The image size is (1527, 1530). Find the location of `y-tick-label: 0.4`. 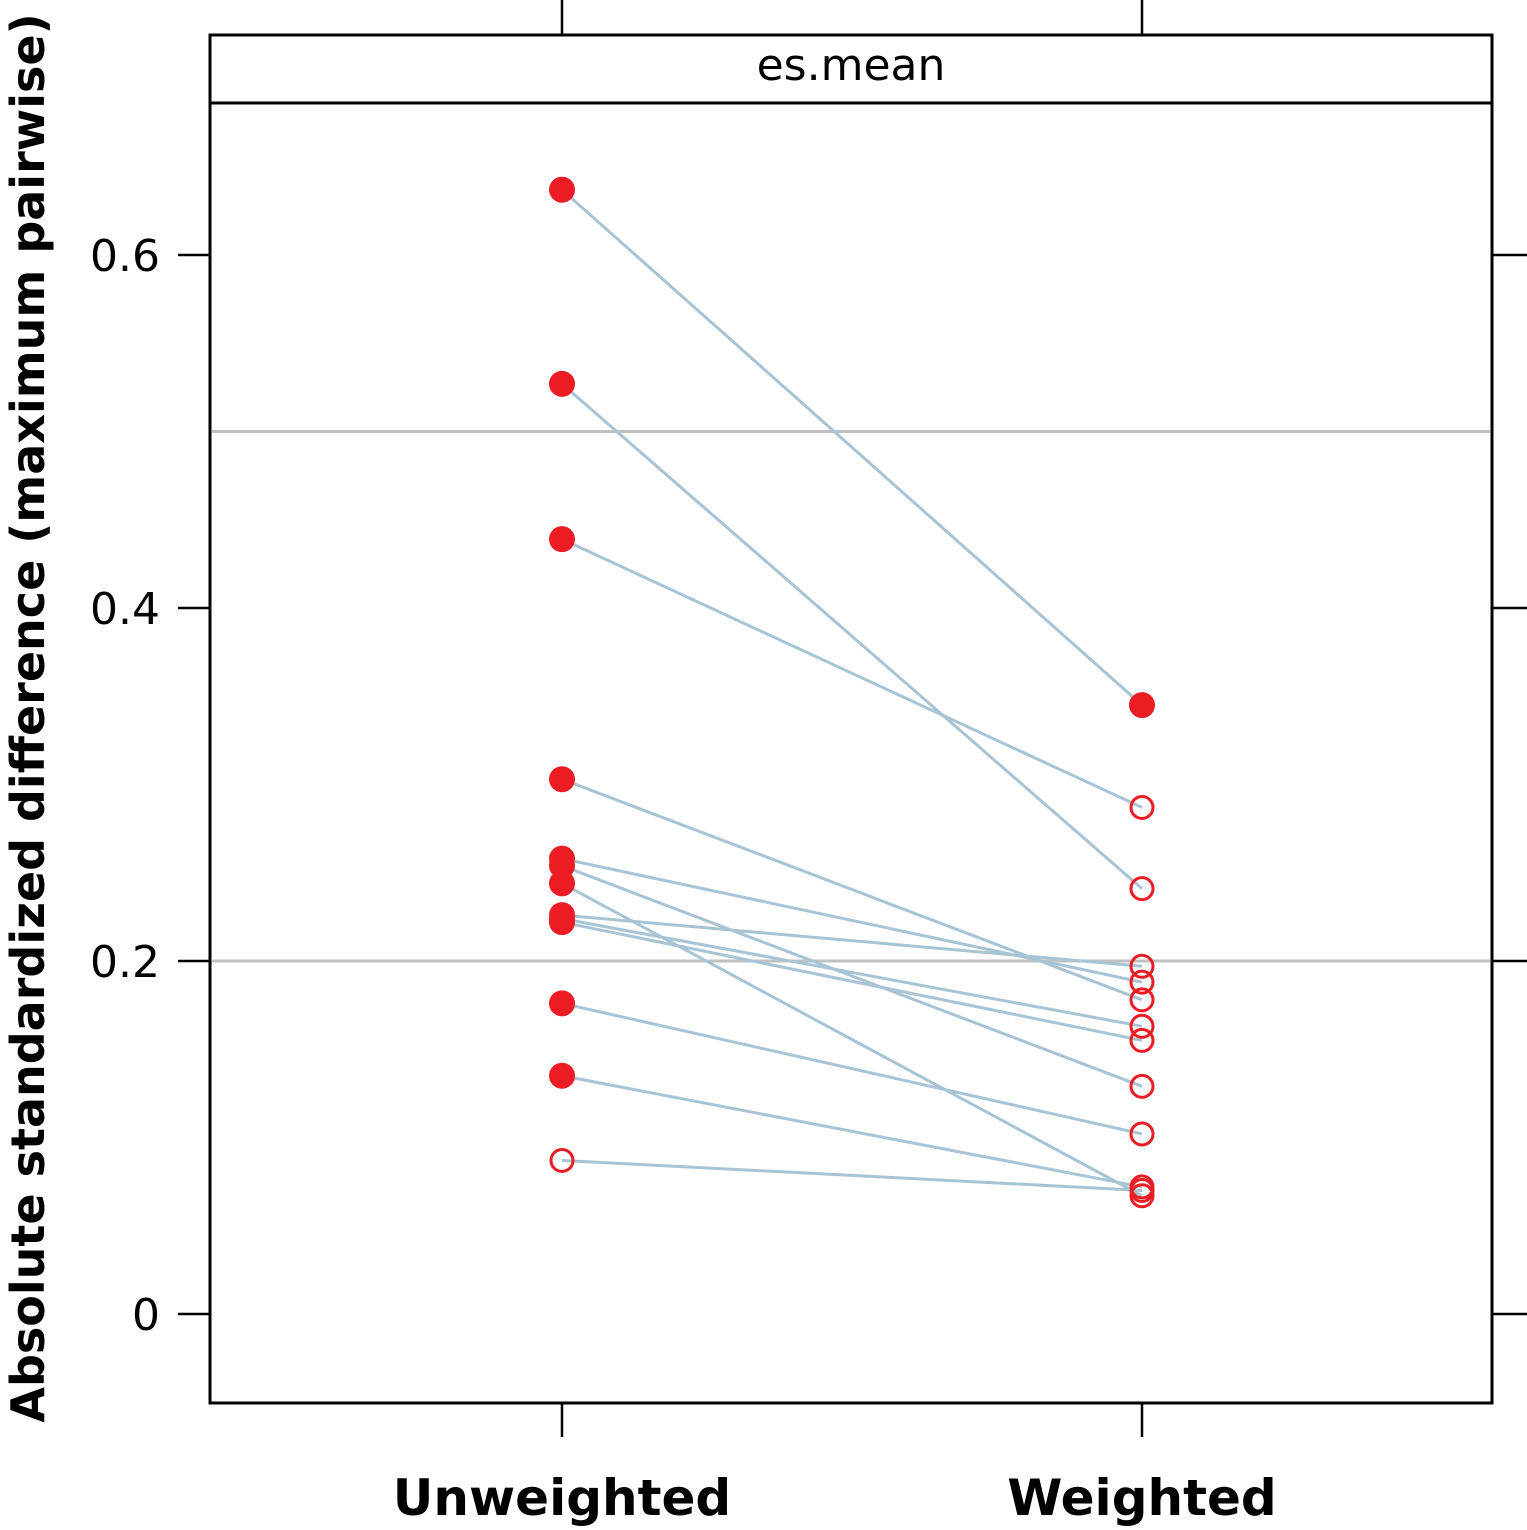

y-tick-label: 0.4 is located at coordinates (125, 609).